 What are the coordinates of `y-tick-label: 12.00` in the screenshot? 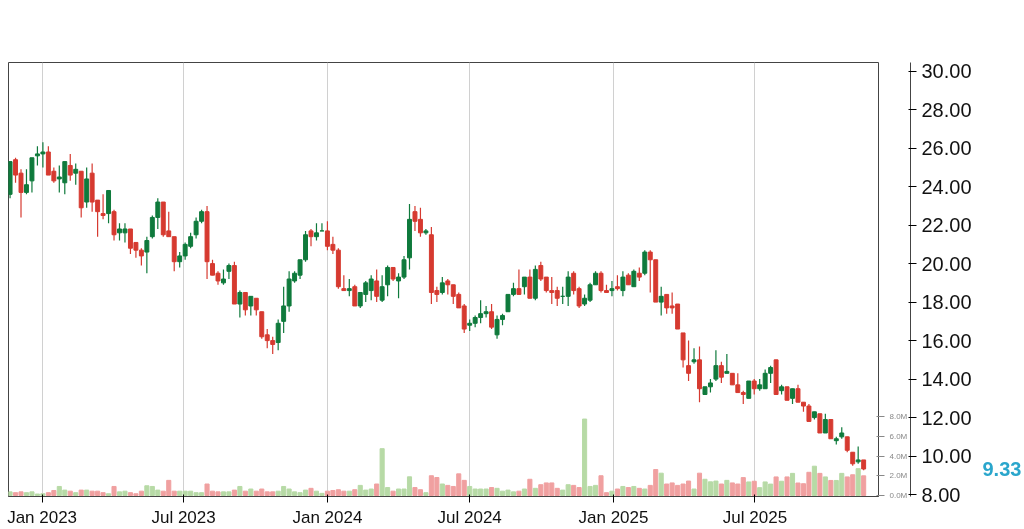 It's located at (946, 417).